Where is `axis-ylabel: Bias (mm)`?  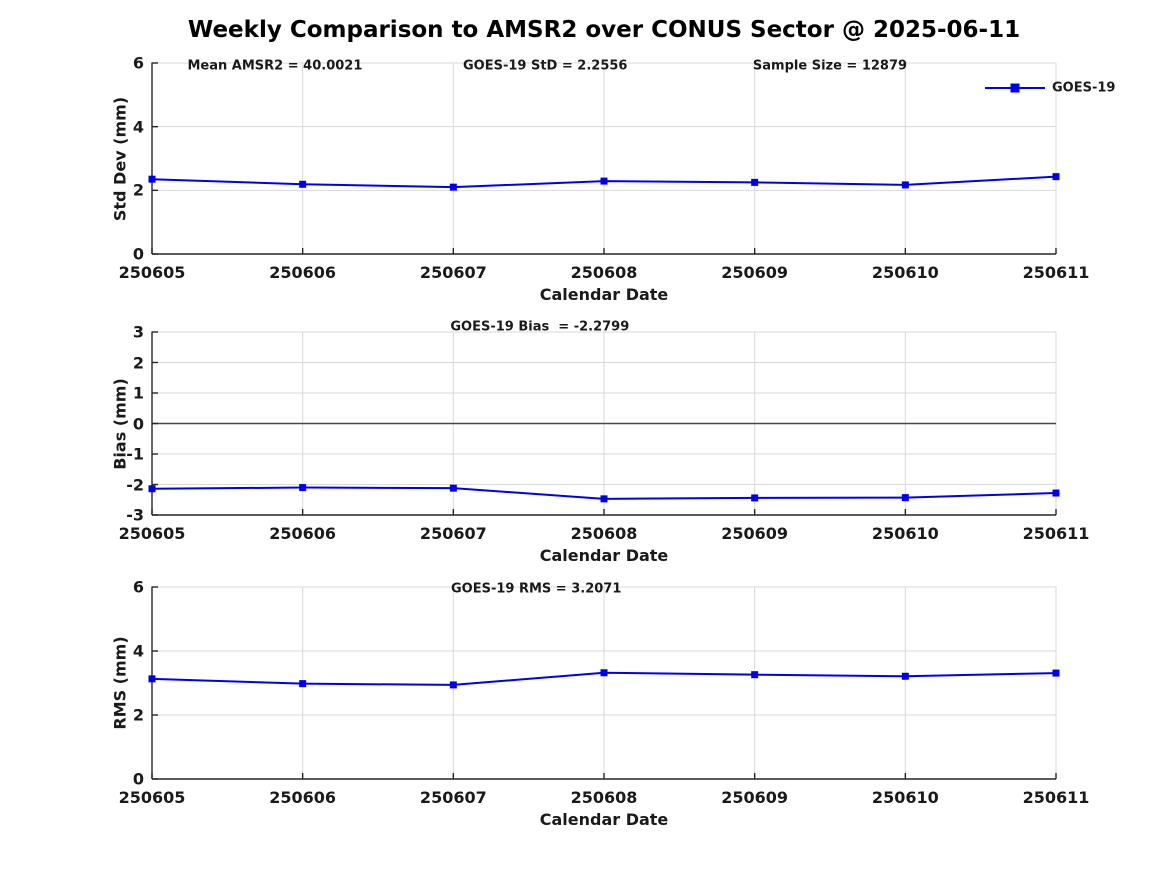
axis-ylabel: Bias (mm) is located at coordinates (120, 423).